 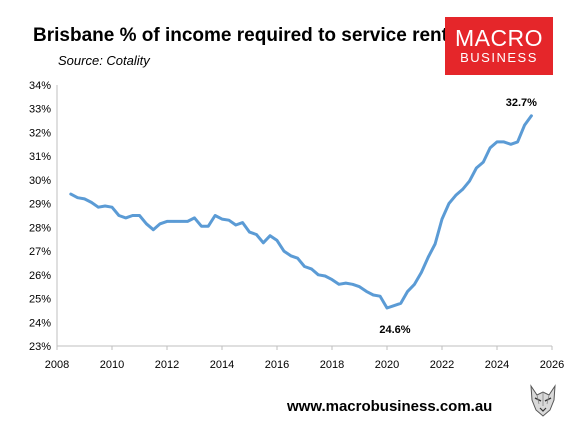 What do you see at coordinates (40, 205) in the screenshot?
I see `y-tick-label: 29%` at bounding box center [40, 205].